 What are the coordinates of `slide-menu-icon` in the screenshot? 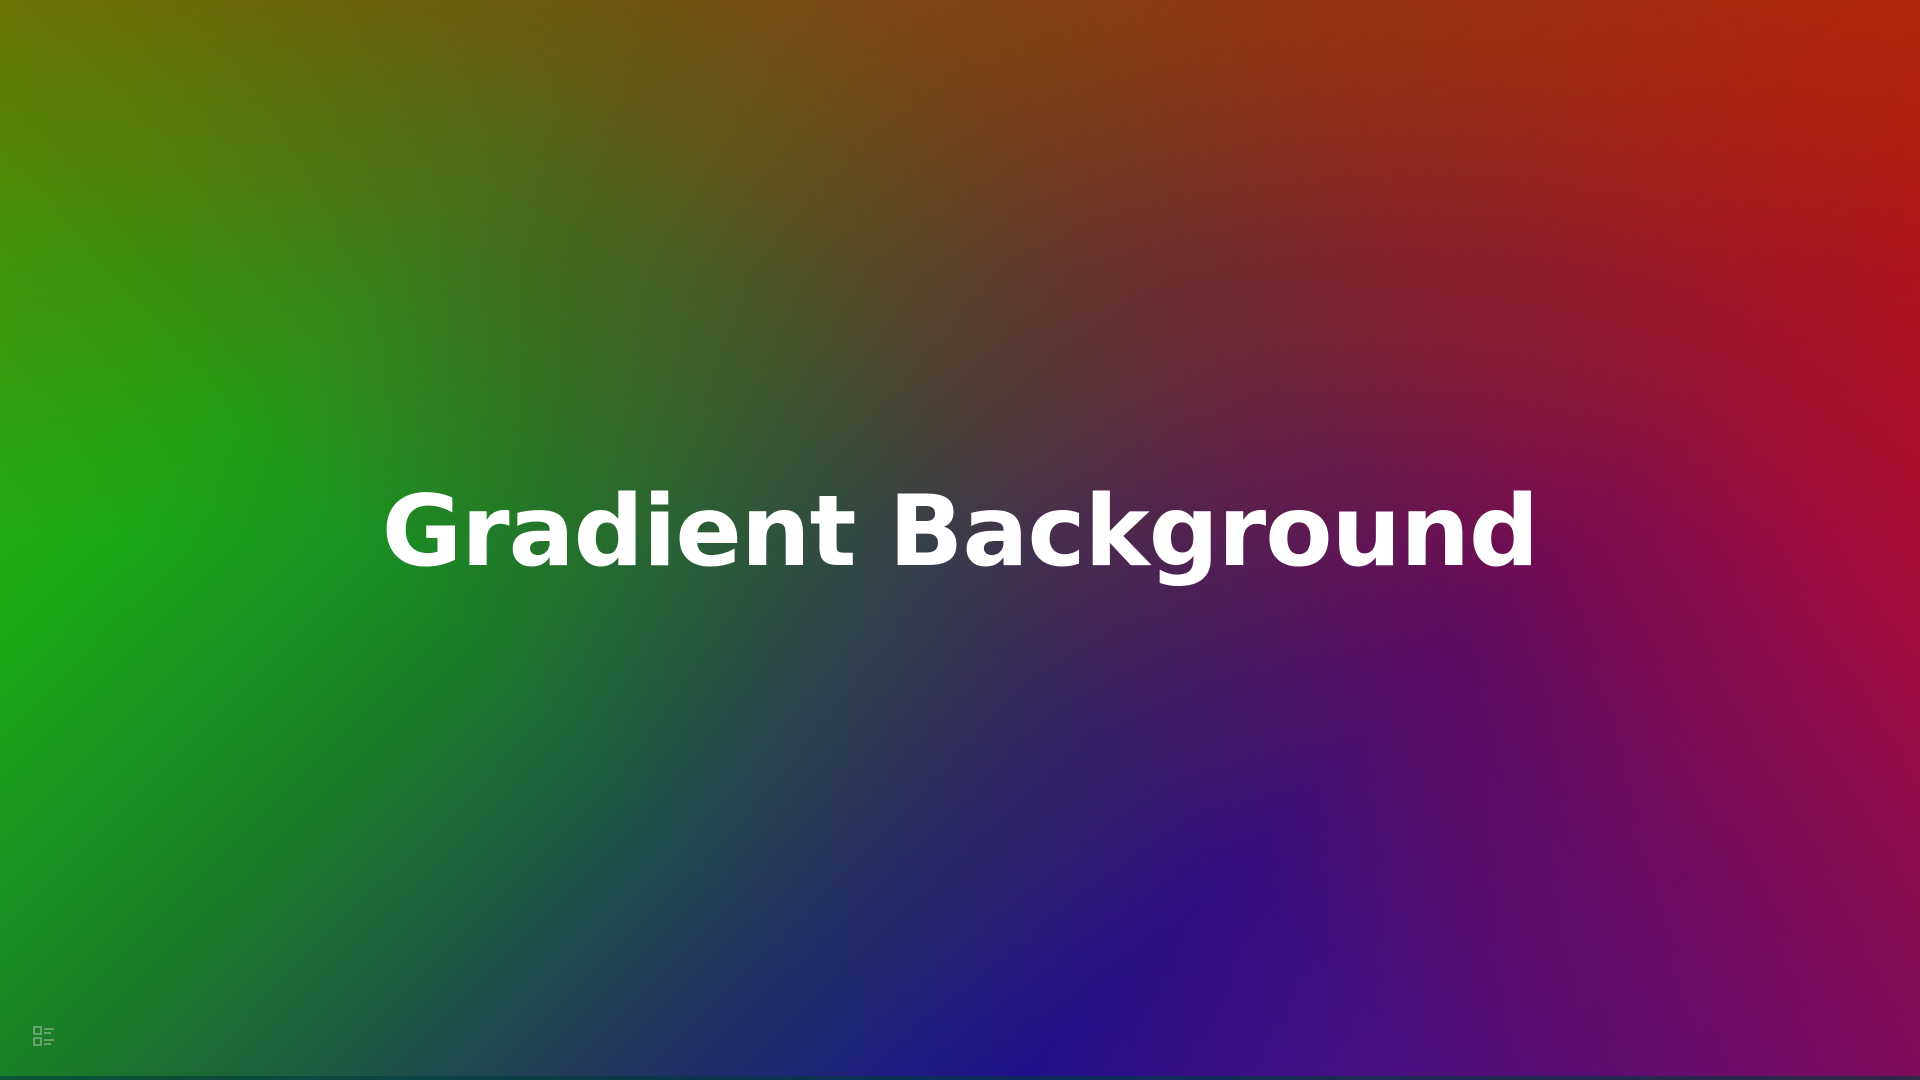 It's located at (44, 1036).